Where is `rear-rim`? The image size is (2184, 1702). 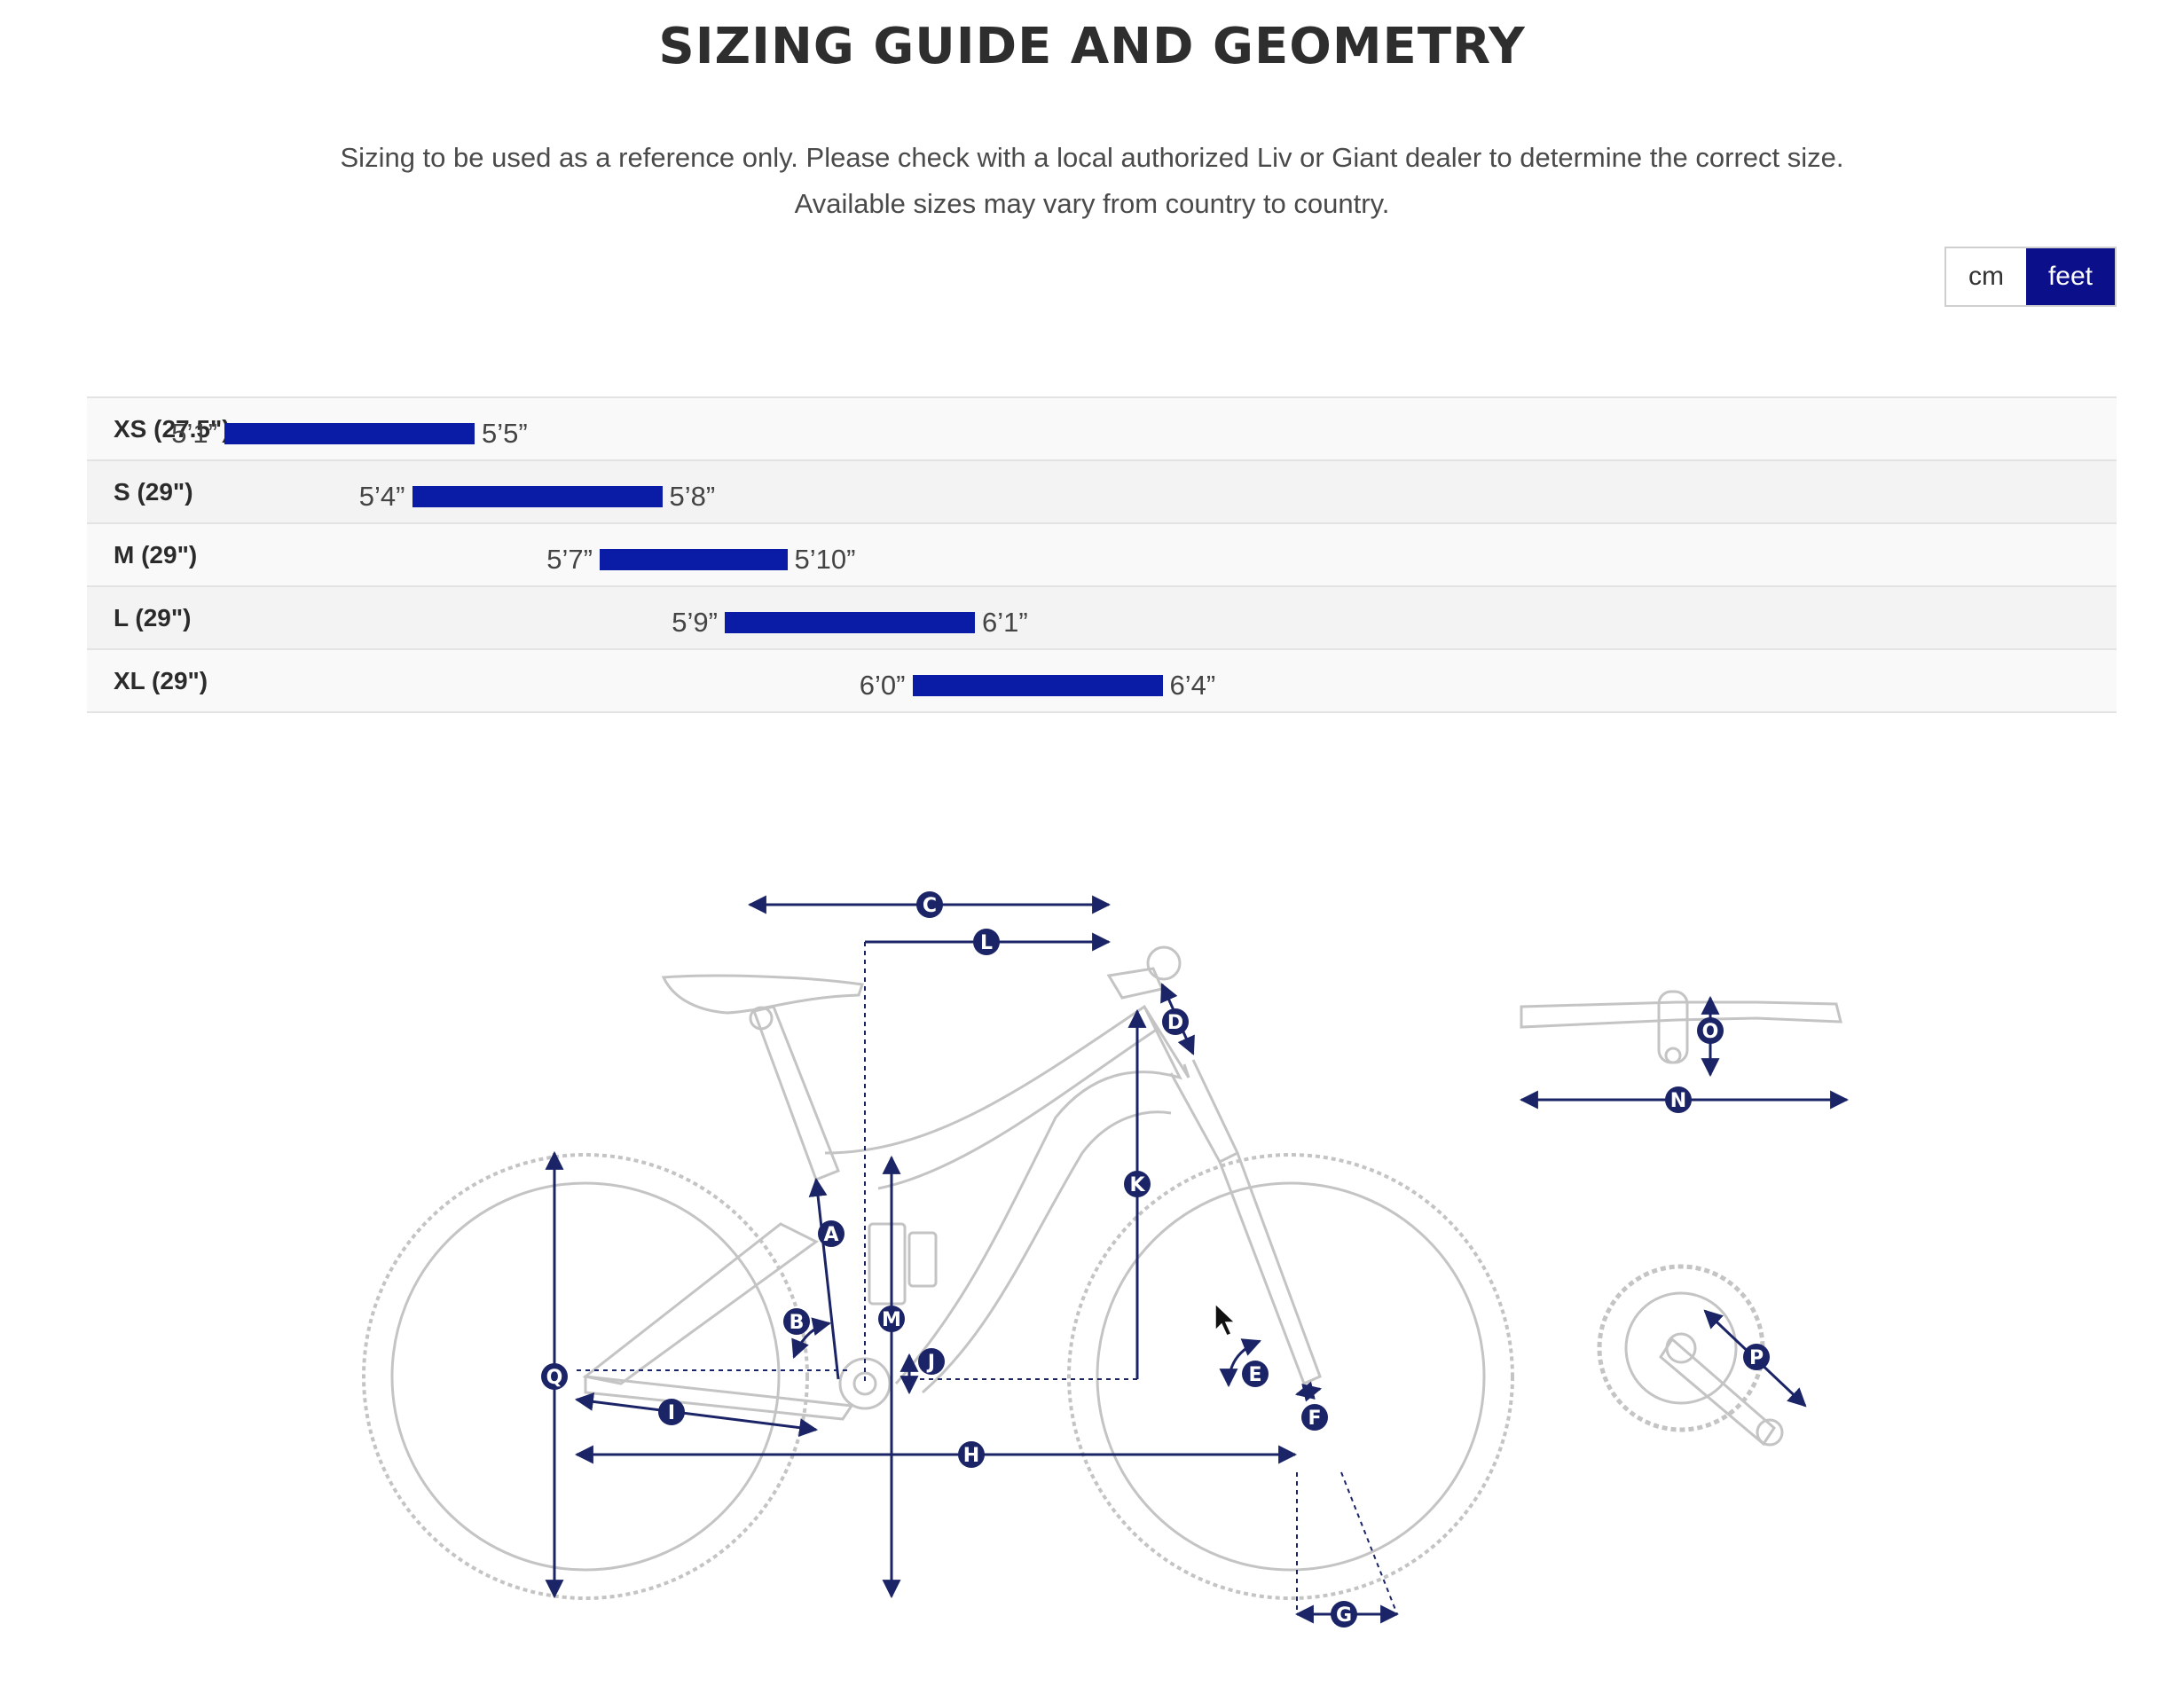 rear-rim is located at coordinates (585, 1376).